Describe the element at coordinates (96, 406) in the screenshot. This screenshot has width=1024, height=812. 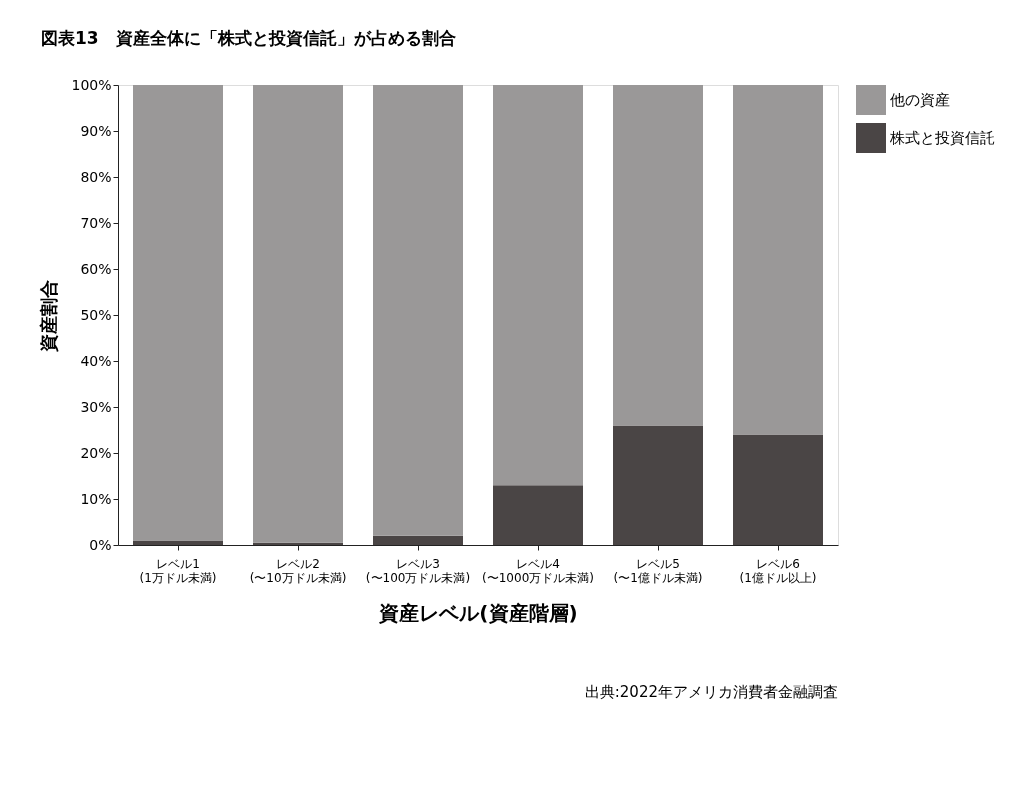
I see `y-tick-label: 30%` at that location.